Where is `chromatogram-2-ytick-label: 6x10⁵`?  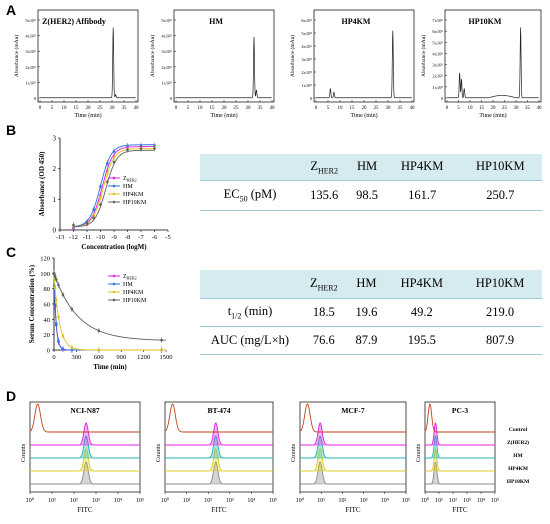 chromatogram-2-ytick-label: 6x10⁵ is located at coordinates (306, 20).